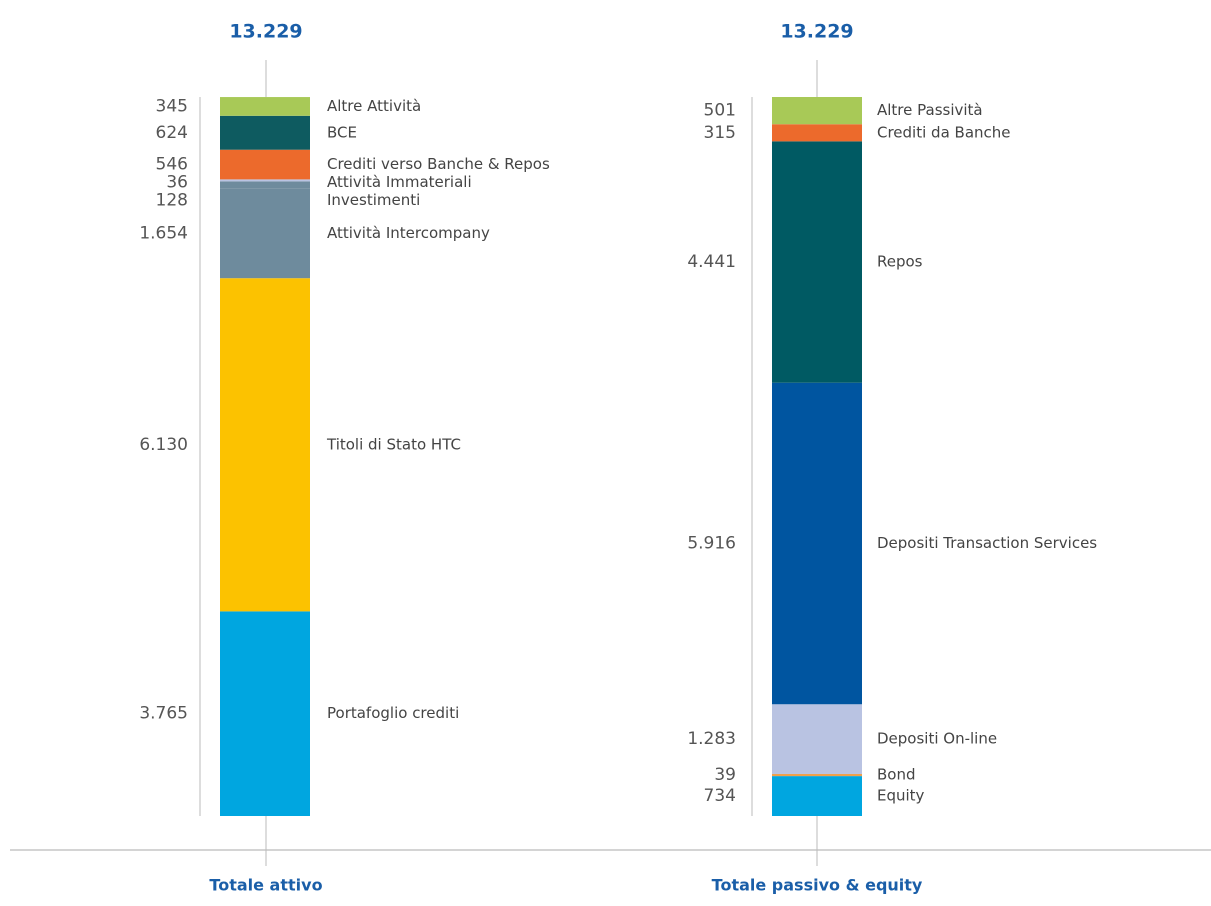 The height and width of the screenshot is (906, 1211). I want to click on segment-label: BCE, so click(342, 132).